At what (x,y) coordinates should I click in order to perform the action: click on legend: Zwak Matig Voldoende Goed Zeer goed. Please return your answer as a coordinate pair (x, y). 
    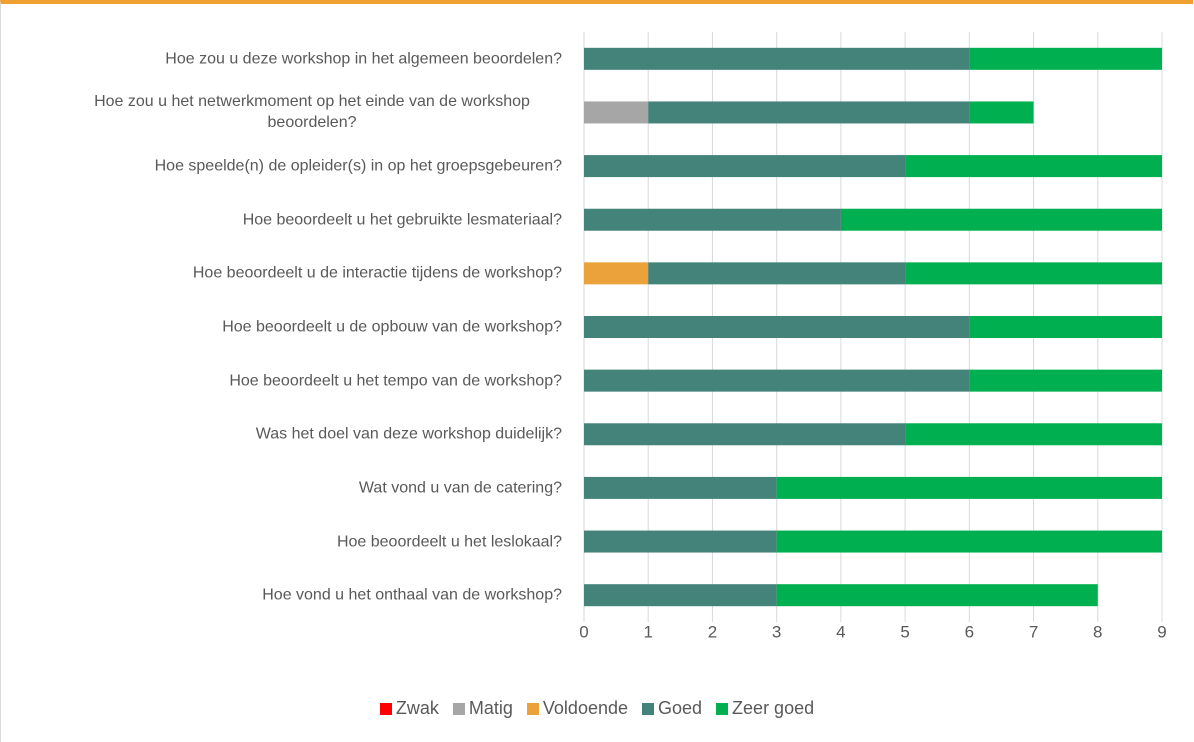
    Looking at the image, I should click on (597, 708).